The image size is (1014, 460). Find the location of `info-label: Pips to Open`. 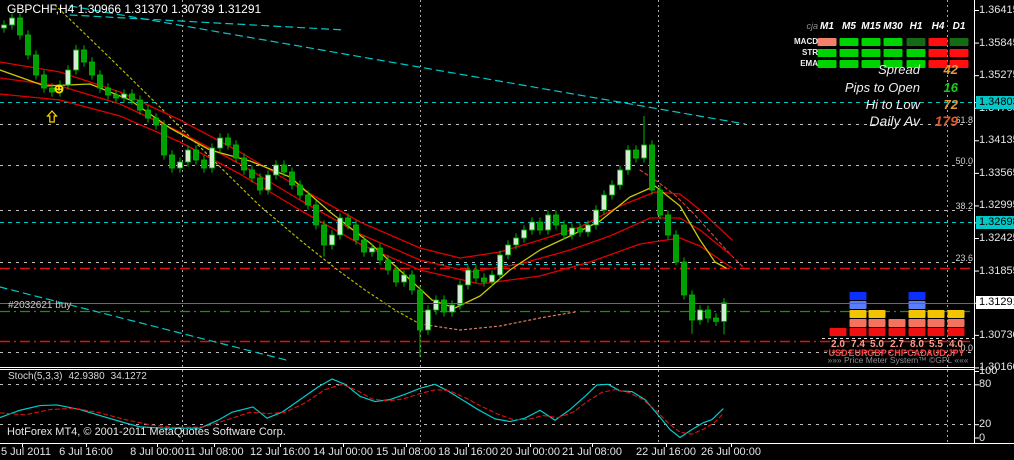

info-label: Pips to Open is located at coordinates (882, 87).